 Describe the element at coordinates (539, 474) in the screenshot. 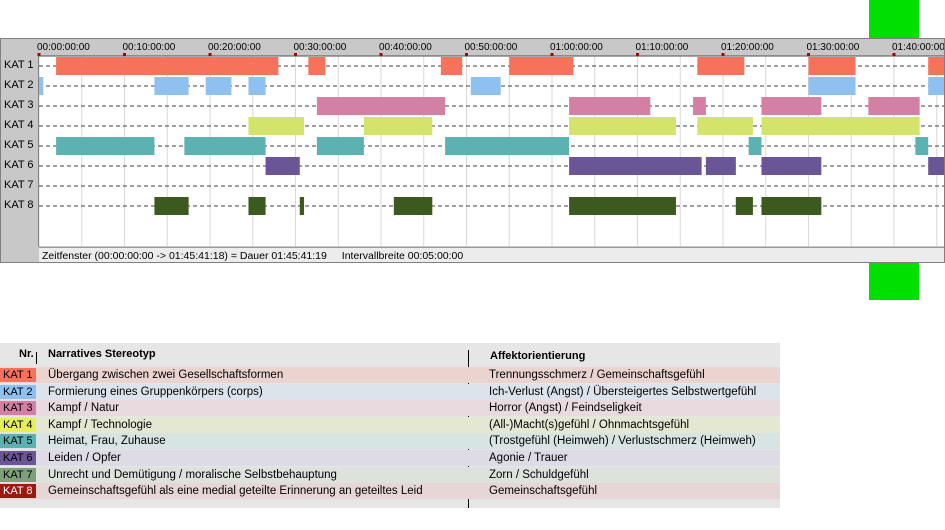

I see `affekt-cell: Zorn / Schuldgefühl` at that location.